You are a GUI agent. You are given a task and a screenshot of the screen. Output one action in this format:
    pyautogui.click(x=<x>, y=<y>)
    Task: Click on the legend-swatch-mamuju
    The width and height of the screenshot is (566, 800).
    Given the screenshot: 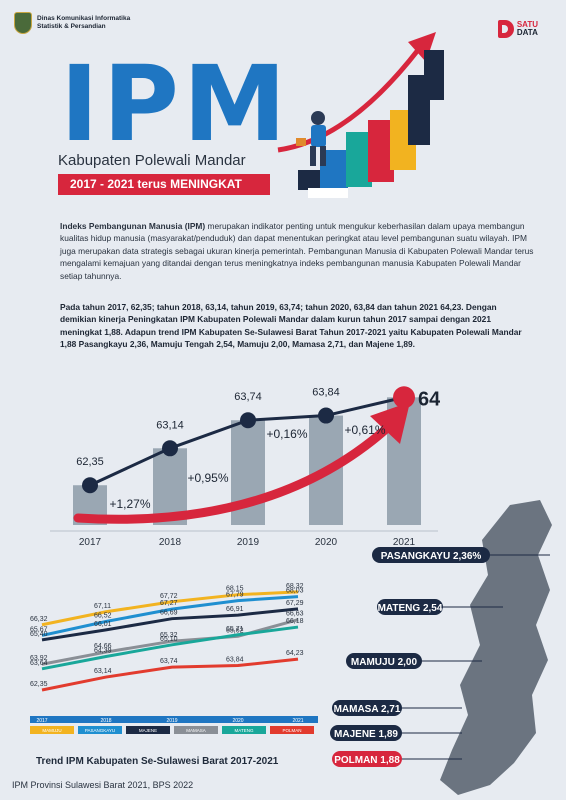 What is the action you would take?
    pyautogui.click(x=52, y=730)
    